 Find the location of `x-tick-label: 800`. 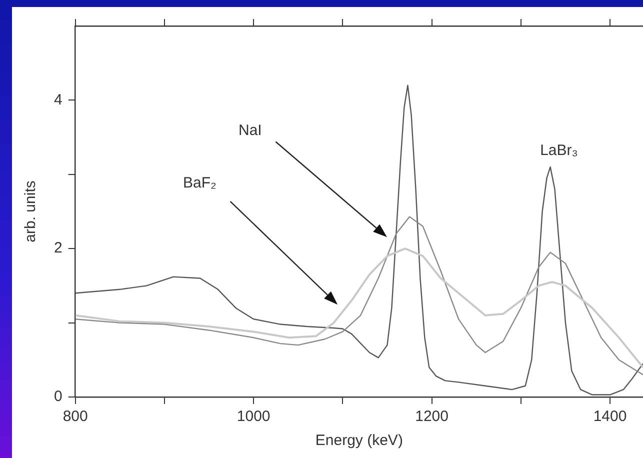

x-tick-label: 800 is located at coordinates (75, 417).